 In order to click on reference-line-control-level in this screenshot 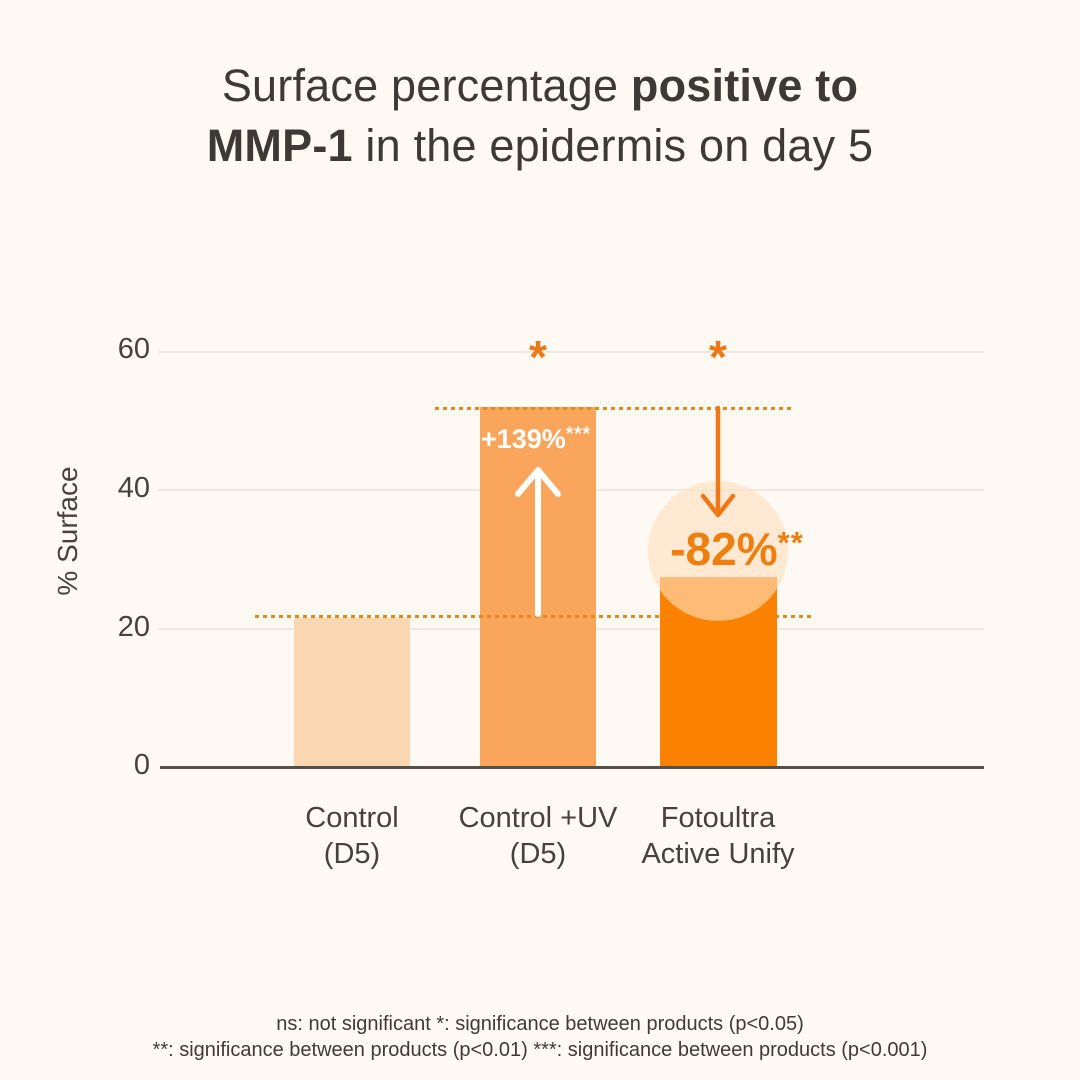, I will do `click(534, 616)`.